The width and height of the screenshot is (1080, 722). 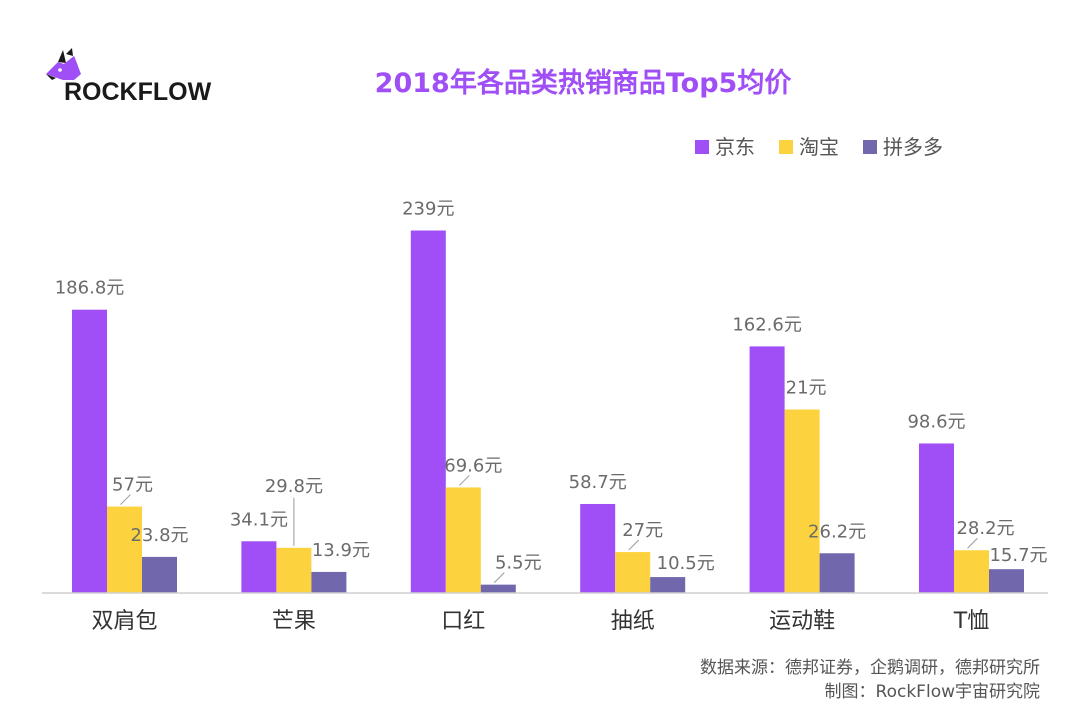 What do you see at coordinates (132, 485) in the screenshot?
I see `value-label: 57元` at bounding box center [132, 485].